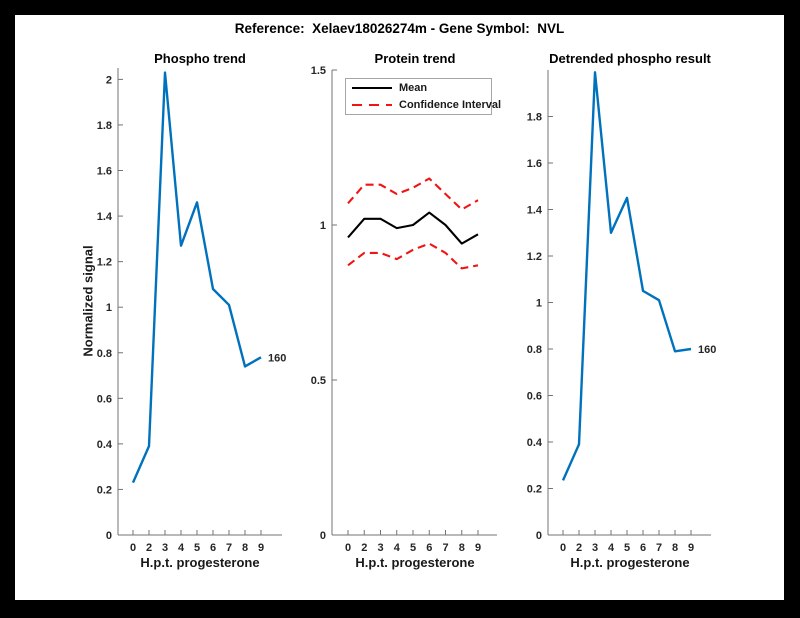 The image size is (800, 618). Describe the element at coordinates (413, 256) in the screenshot. I see `series-line-confidence-interval-lower` at that location.